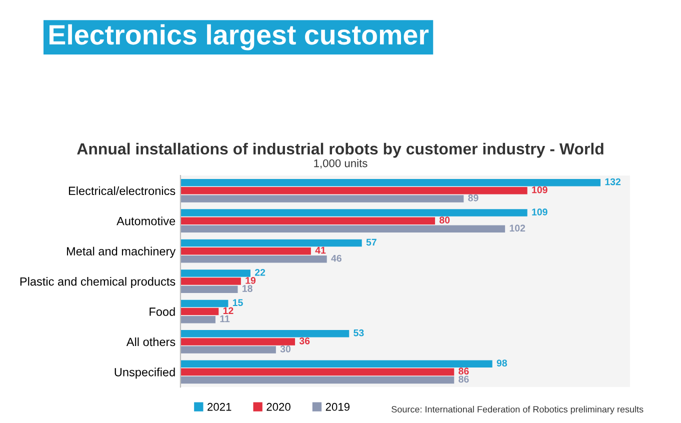 This screenshot has width=681, height=423. What do you see at coordinates (371, 242) in the screenshot?
I see `data-label: 57` at bounding box center [371, 242].